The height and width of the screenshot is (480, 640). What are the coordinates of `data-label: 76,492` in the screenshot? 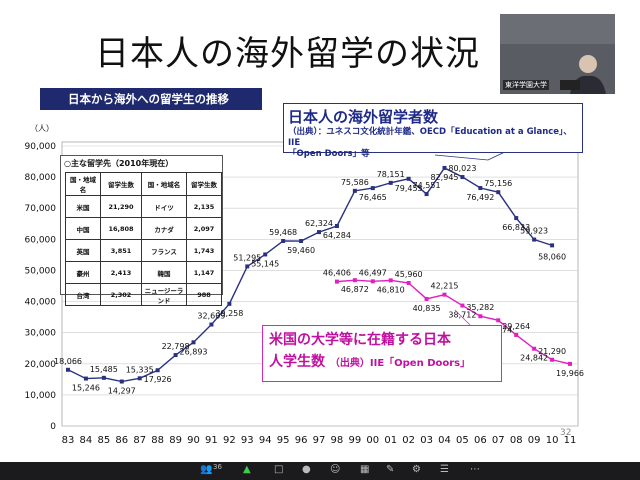 It's located at (480, 197).